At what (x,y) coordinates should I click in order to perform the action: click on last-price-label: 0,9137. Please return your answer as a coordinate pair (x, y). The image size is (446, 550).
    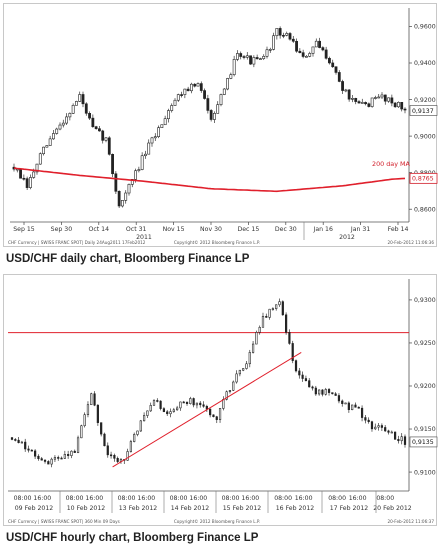
    Looking at the image, I should click on (423, 111).